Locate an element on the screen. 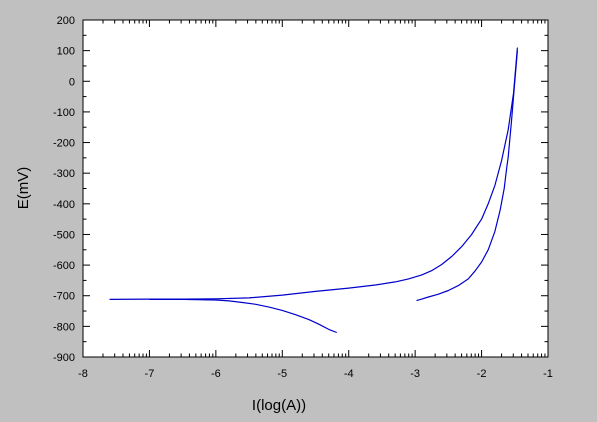 The width and height of the screenshot is (597, 422). x-tick-label: -6 is located at coordinates (216, 374).